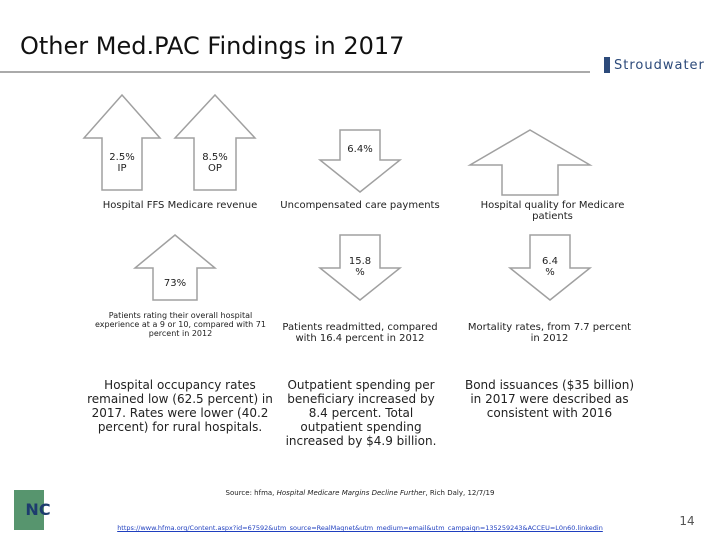 The width and height of the screenshot is (720, 540). Describe the element at coordinates (607, 65) in the screenshot. I see `logo-icon` at that location.